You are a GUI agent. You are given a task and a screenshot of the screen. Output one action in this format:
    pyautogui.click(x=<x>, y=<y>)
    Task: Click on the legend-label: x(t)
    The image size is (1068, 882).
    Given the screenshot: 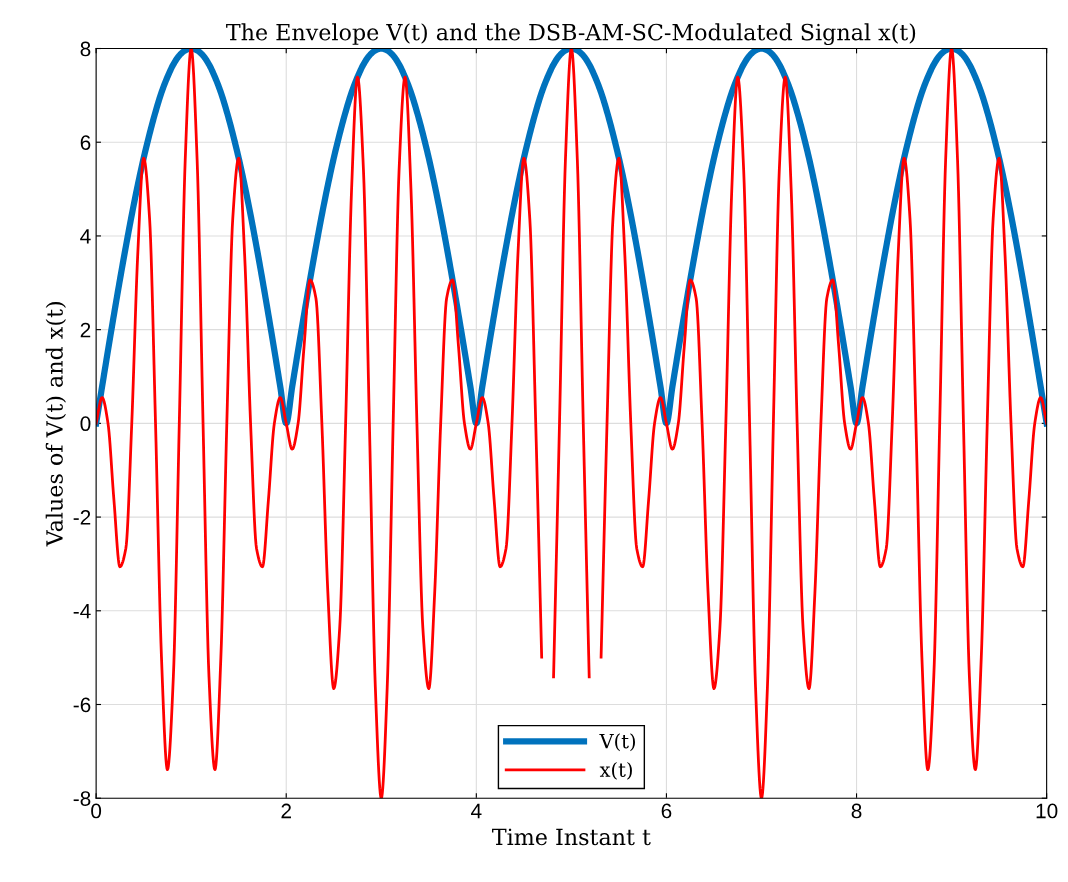 What is the action you would take?
    pyautogui.click(x=615, y=770)
    